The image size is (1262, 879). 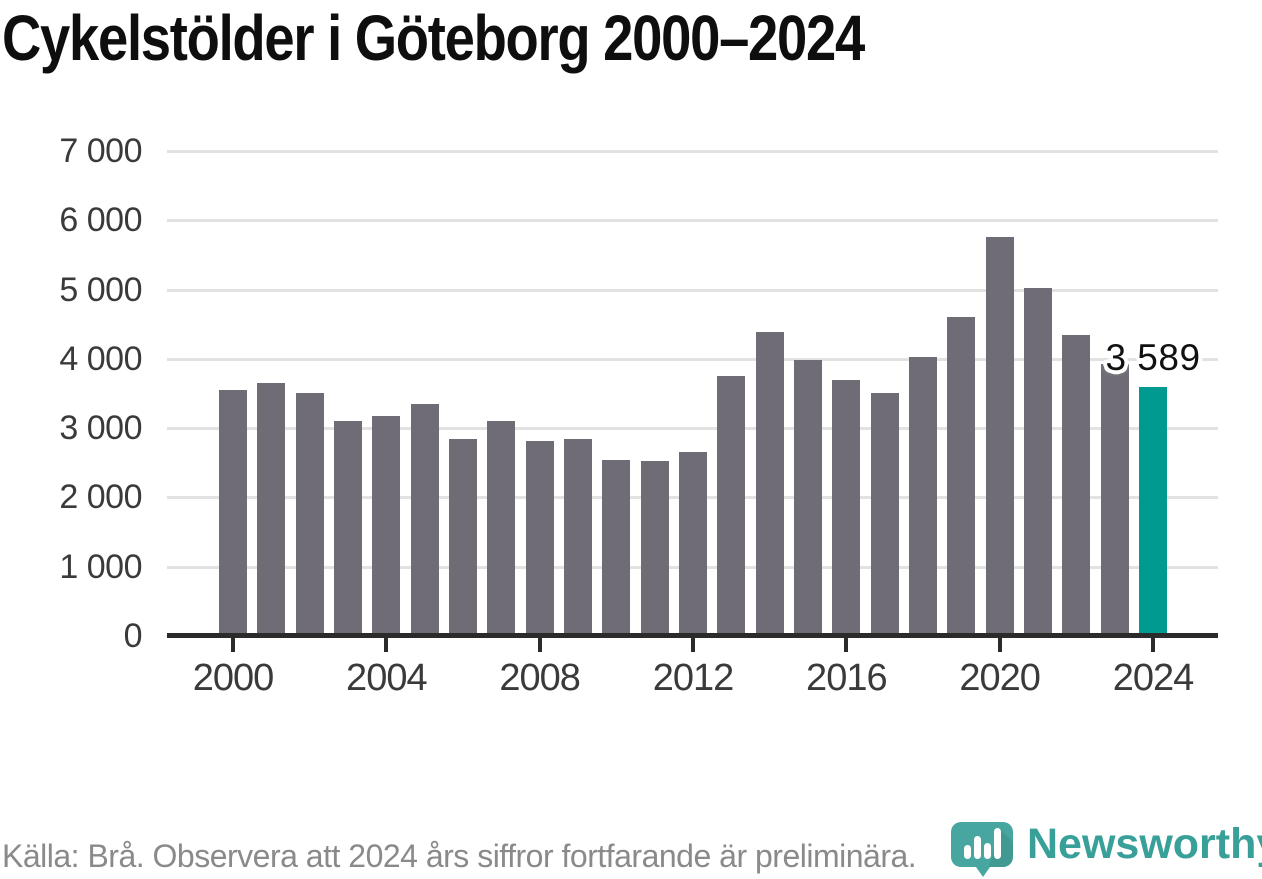 What do you see at coordinates (100, 220) in the screenshot?
I see `y-tick-label: 6 000` at bounding box center [100, 220].